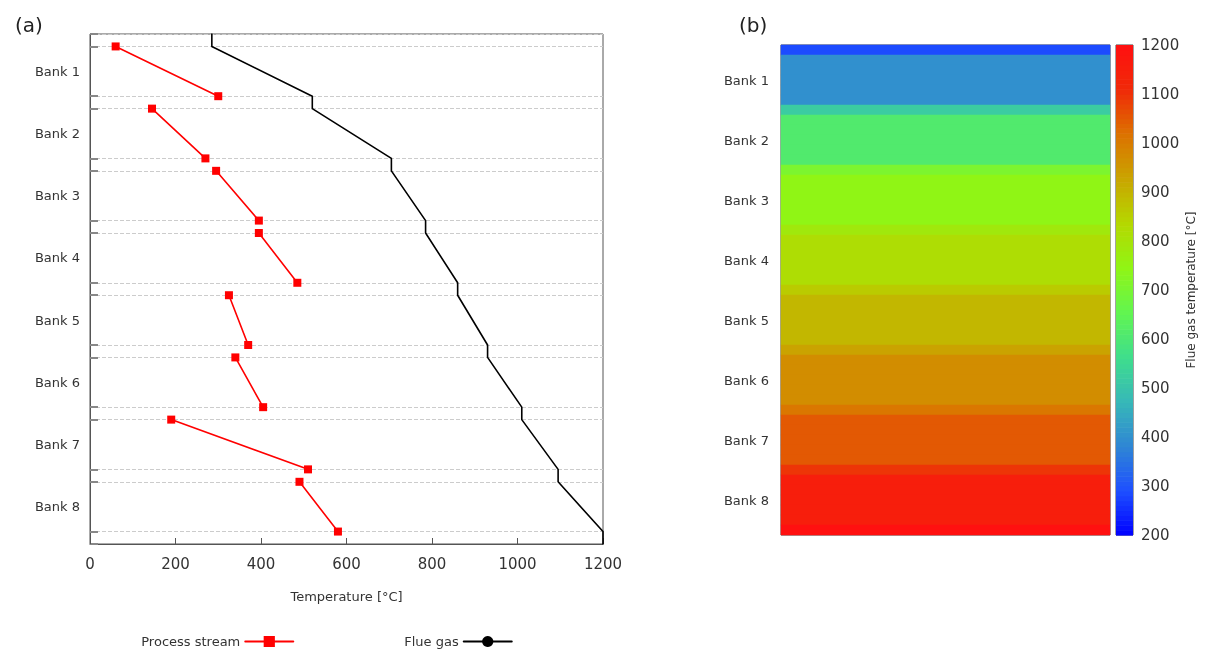 The height and width of the screenshot is (657, 1223). Describe the element at coordinates (753, 25) in the screenshot. I see `chart-title: (b)` at that location.